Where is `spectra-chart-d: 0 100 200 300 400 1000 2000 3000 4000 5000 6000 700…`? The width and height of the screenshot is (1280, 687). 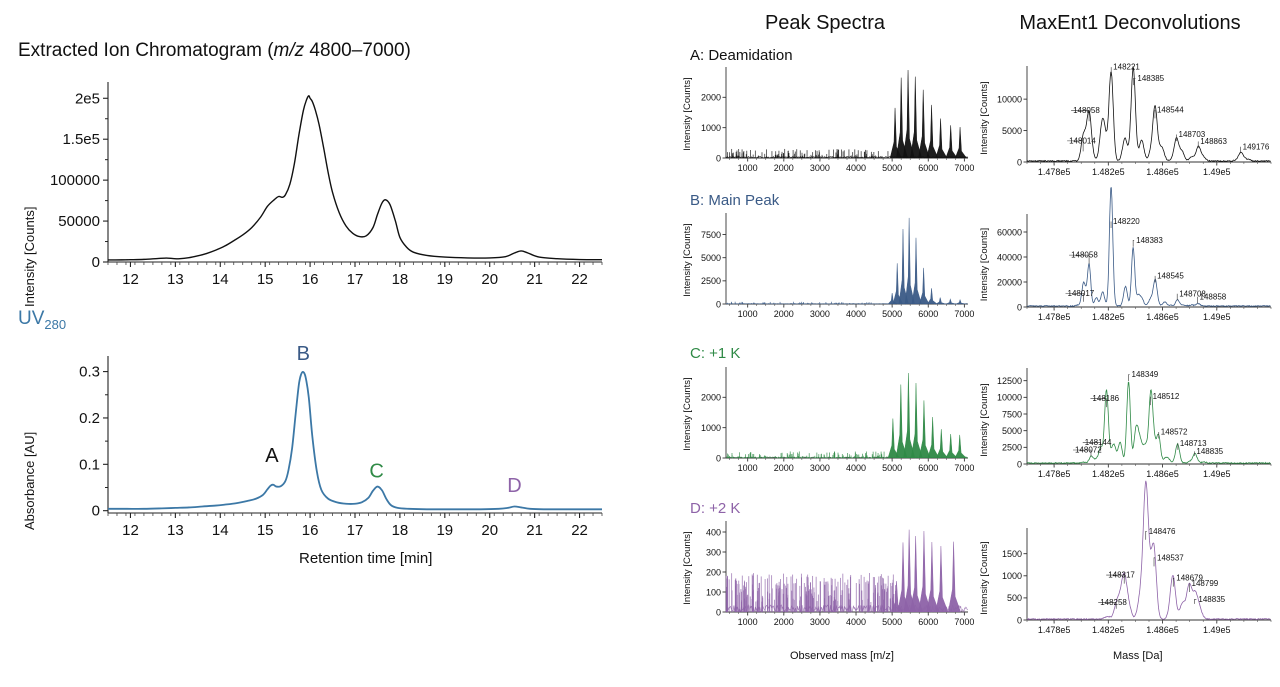 spectra-chart-d: 0 100 200 300 400 1000 2000 3000 4000 5000 6000 700… is located at coordinates (827, 577).